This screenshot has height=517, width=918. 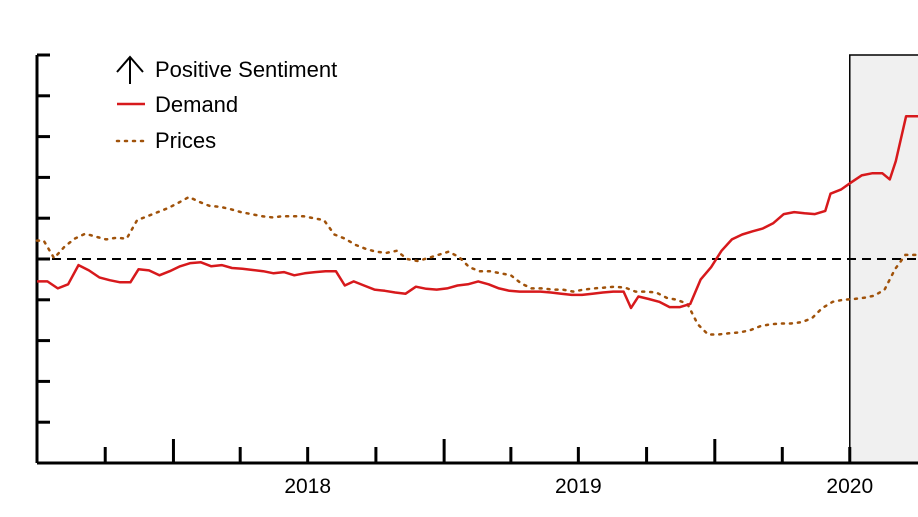 I want to click on x-tick-label: 2020, so click(x=849, y=486).